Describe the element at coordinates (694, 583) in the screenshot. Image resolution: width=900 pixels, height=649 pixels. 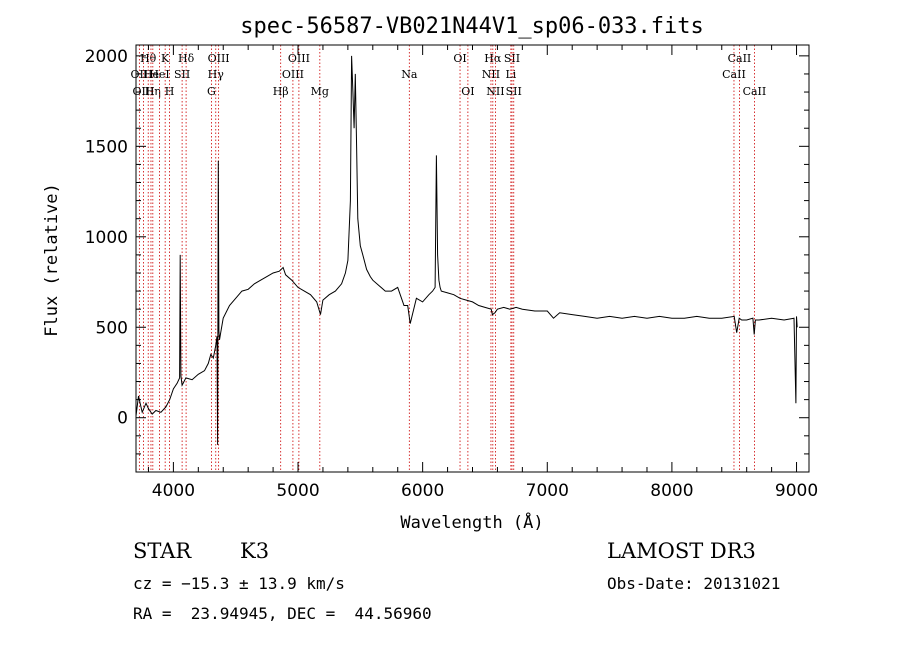
I see `observation-date: Obs-Date: 20131021` at that location.